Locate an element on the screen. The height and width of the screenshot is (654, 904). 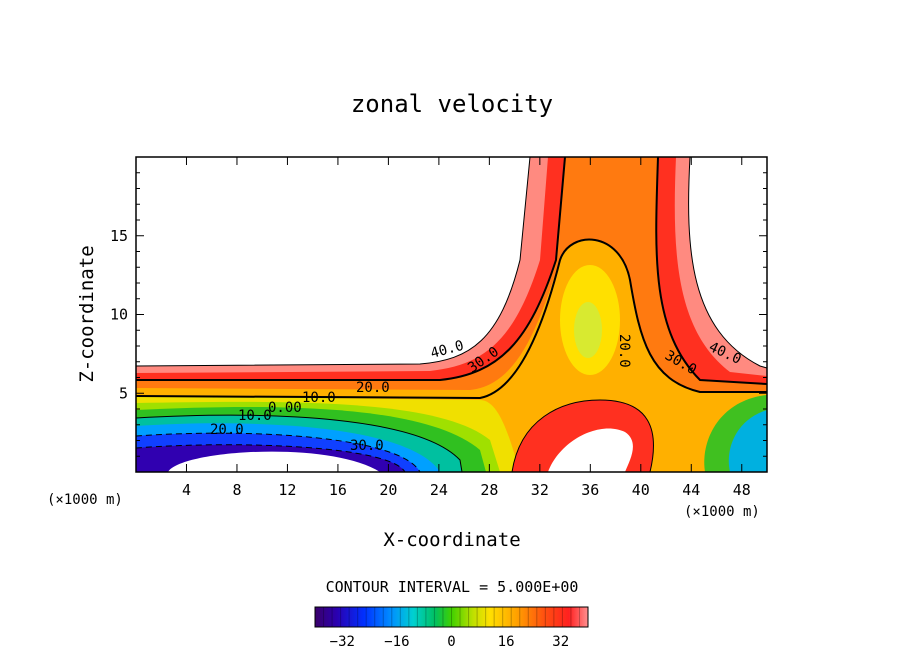
contour-interval: CONTOUR INTERVAL = 5.000E+00 is located at coordinates (452, 587).